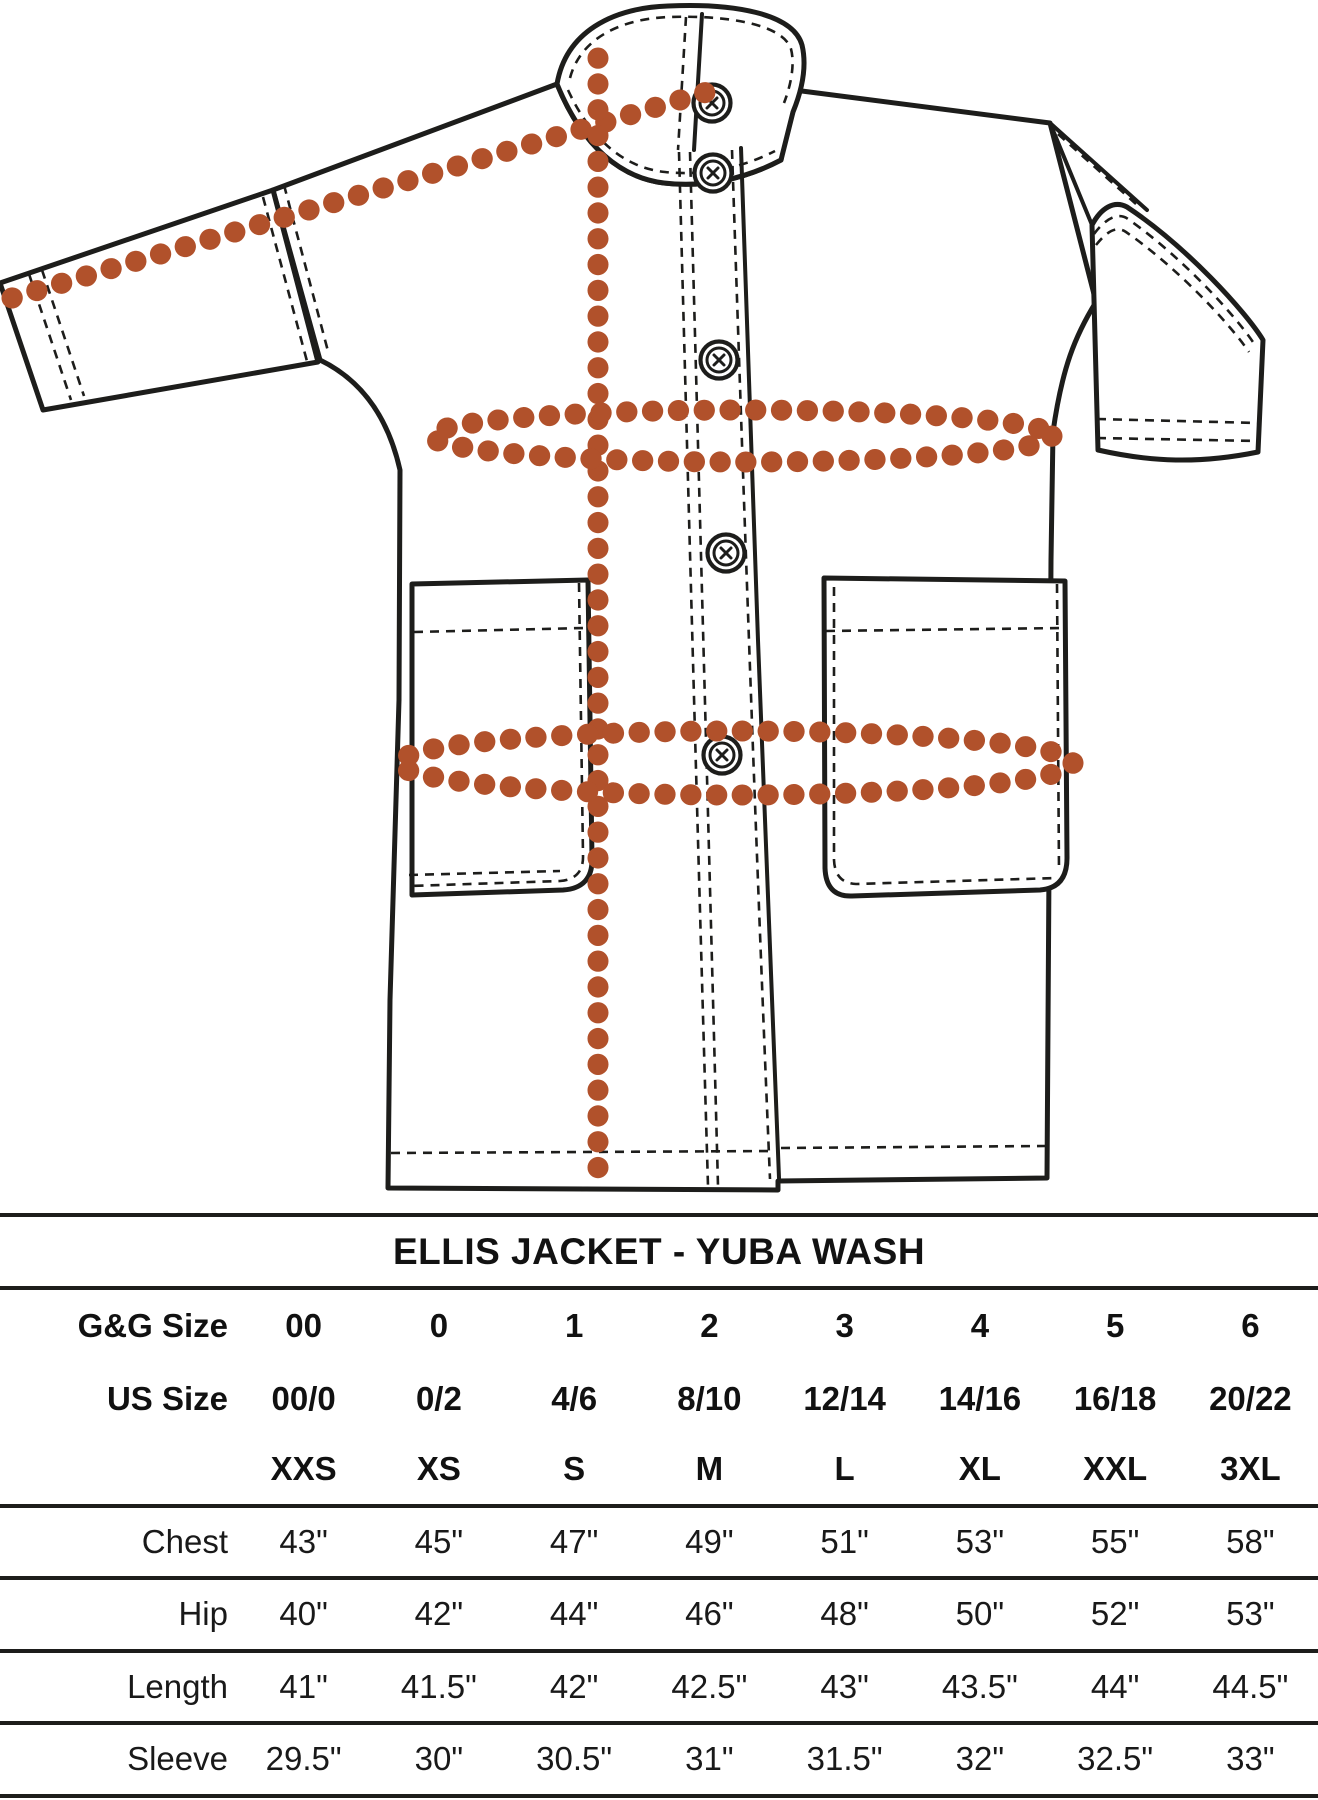  What do you see at coordinates (980, 1614) in the screenshot?
I see `size-value: 50"` at bounding box center [980, 1614].